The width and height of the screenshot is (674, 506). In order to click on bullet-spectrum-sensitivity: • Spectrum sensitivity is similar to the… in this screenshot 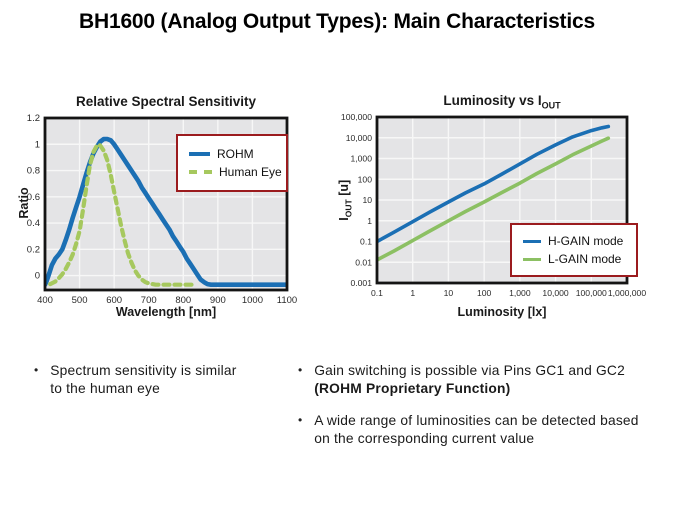, I will do `click(154, 379)`.